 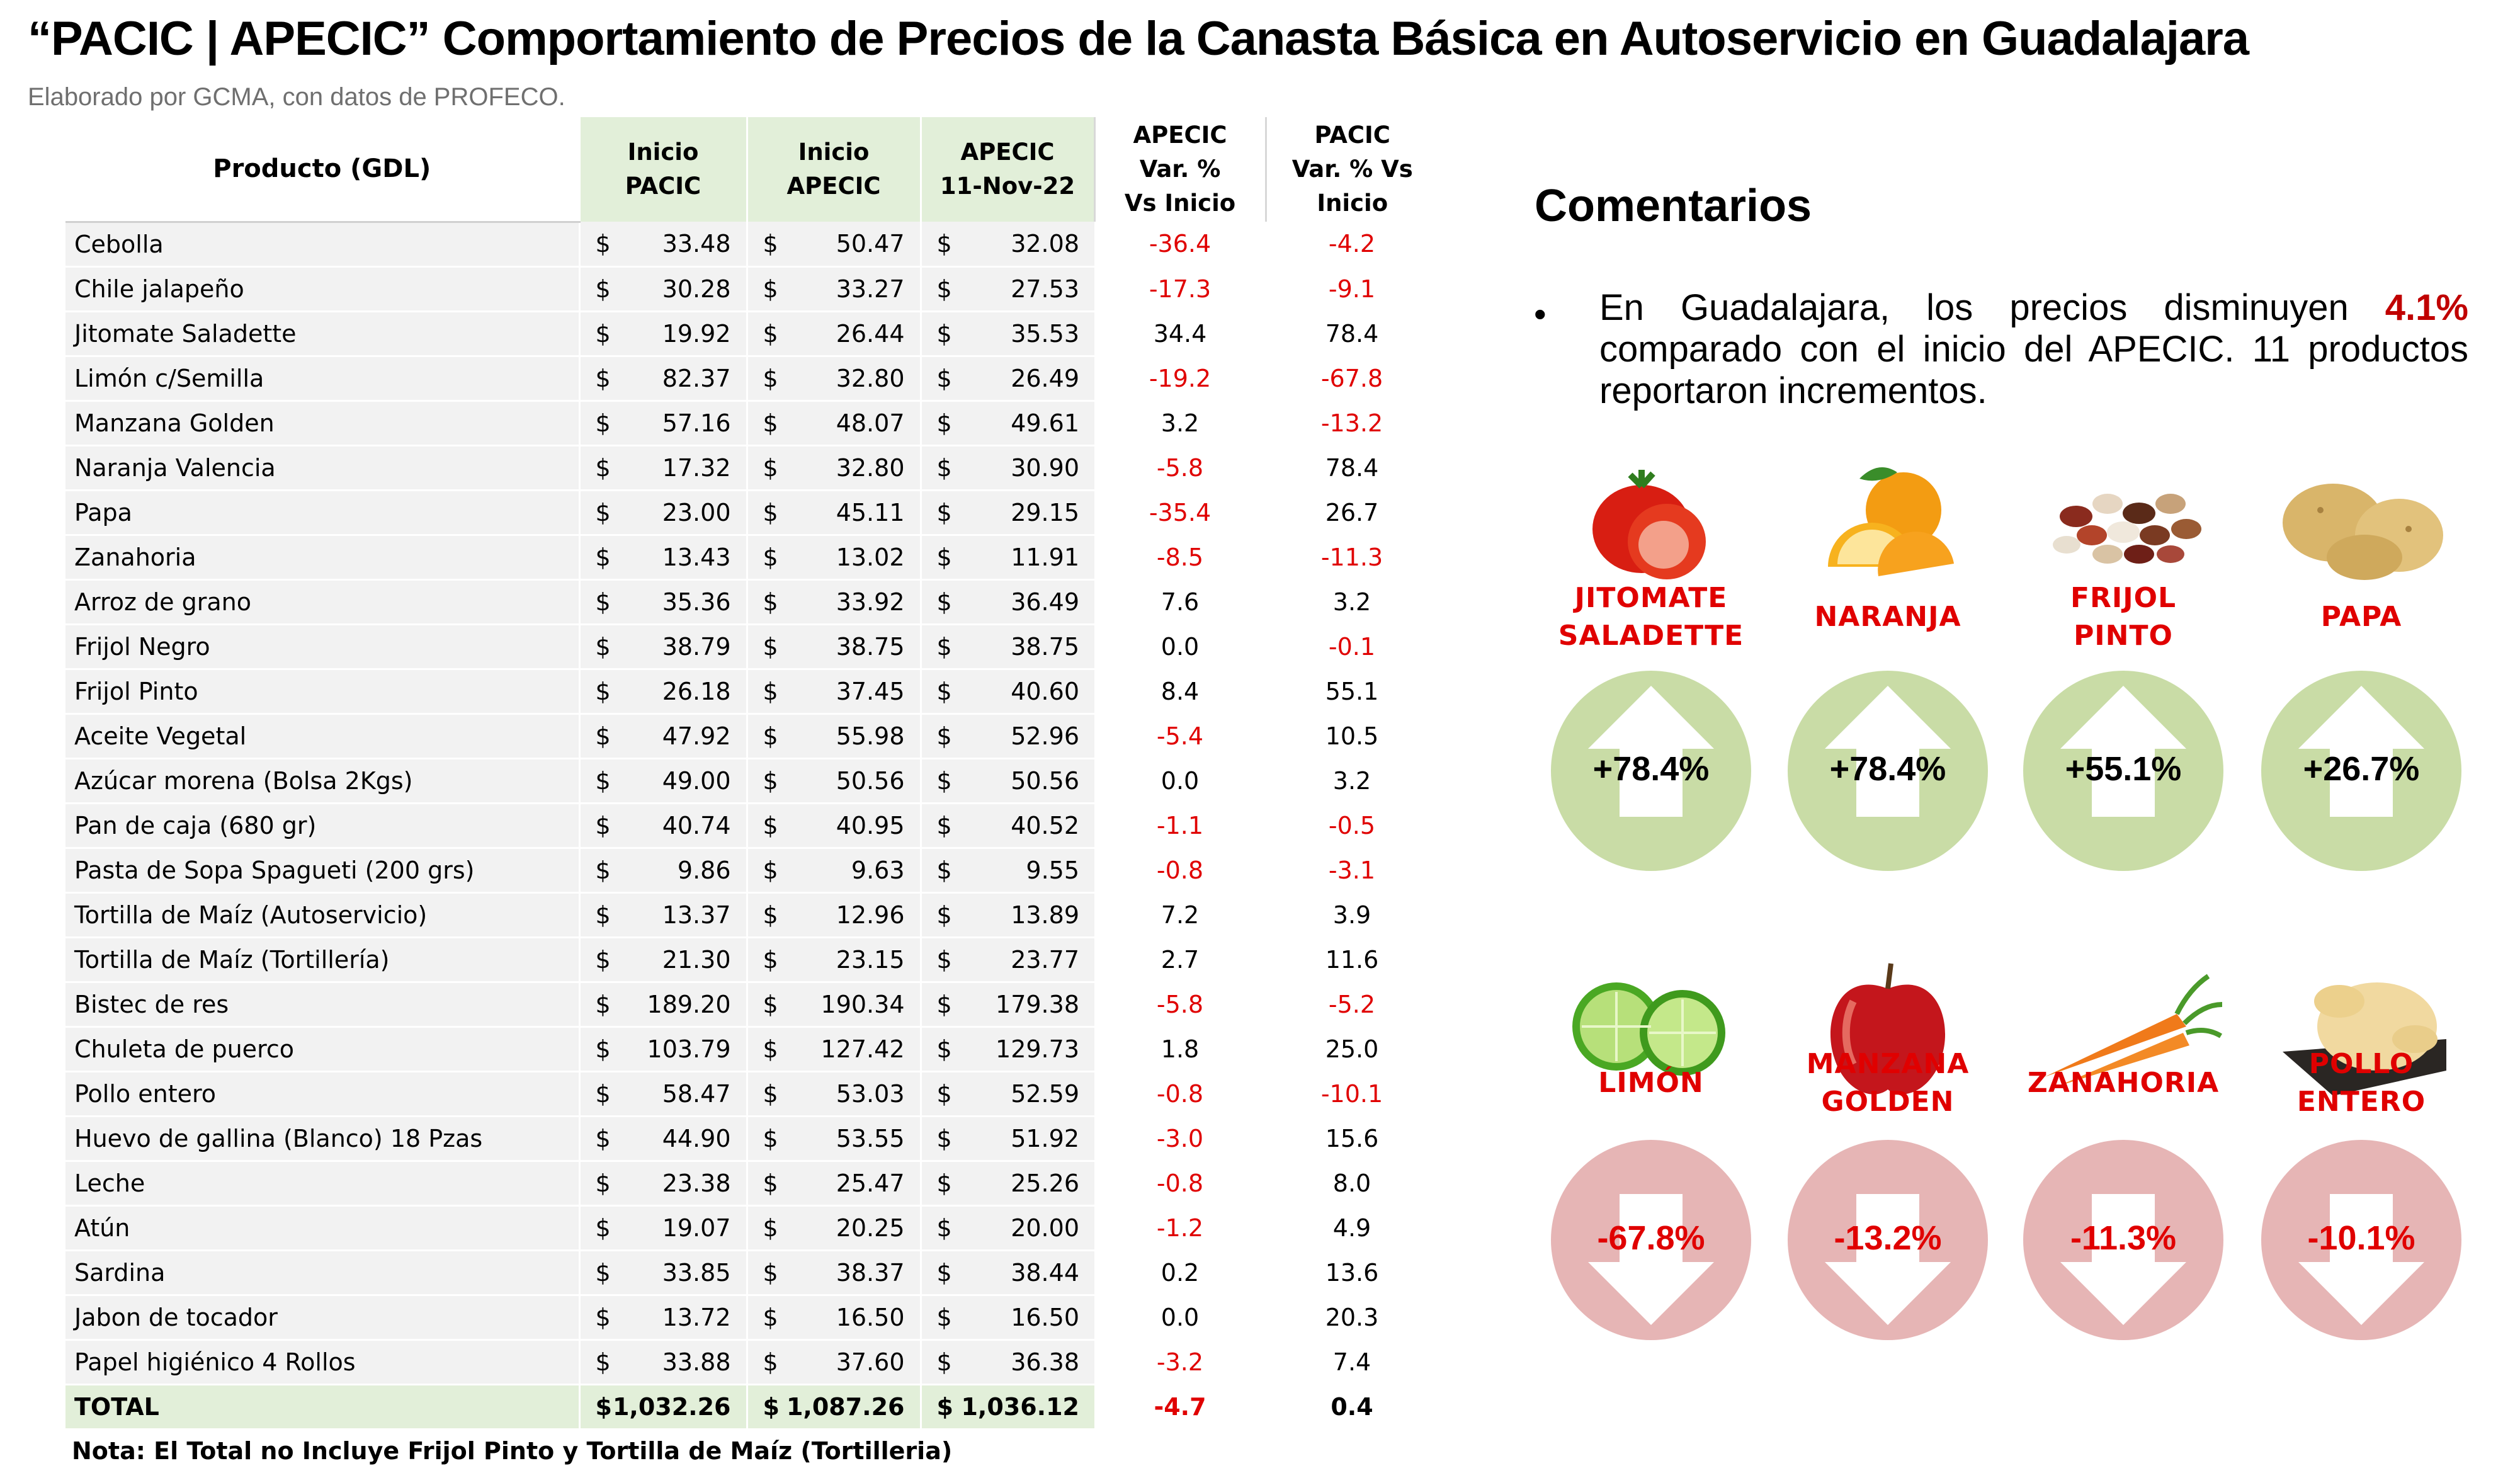 I want to click on price-cell: $23.38, so click(x=662, y=1184).